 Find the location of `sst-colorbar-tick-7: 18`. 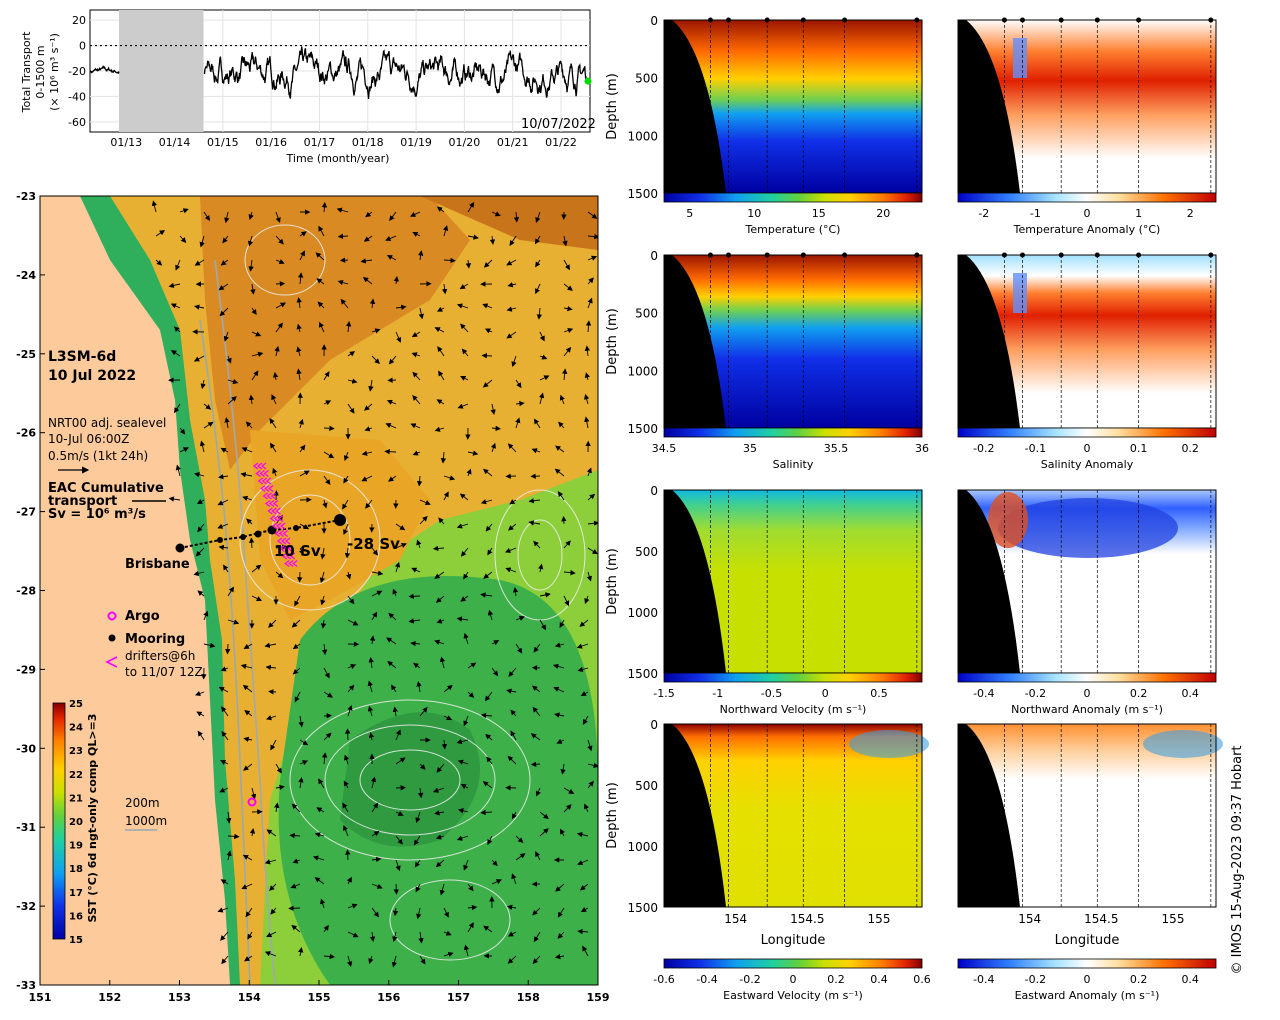

sst-colorbar-tick-7: 18 is located at coordinates (76, 869).